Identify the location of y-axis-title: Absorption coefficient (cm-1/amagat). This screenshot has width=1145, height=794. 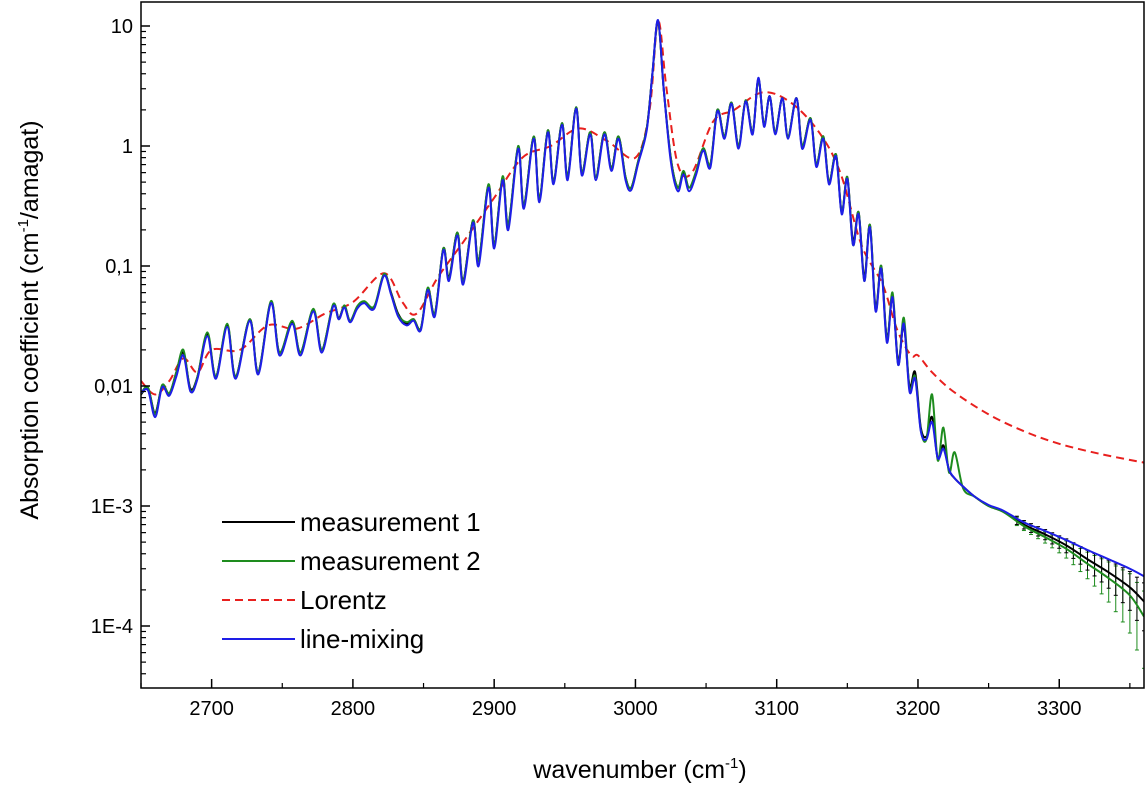
(29, 319).